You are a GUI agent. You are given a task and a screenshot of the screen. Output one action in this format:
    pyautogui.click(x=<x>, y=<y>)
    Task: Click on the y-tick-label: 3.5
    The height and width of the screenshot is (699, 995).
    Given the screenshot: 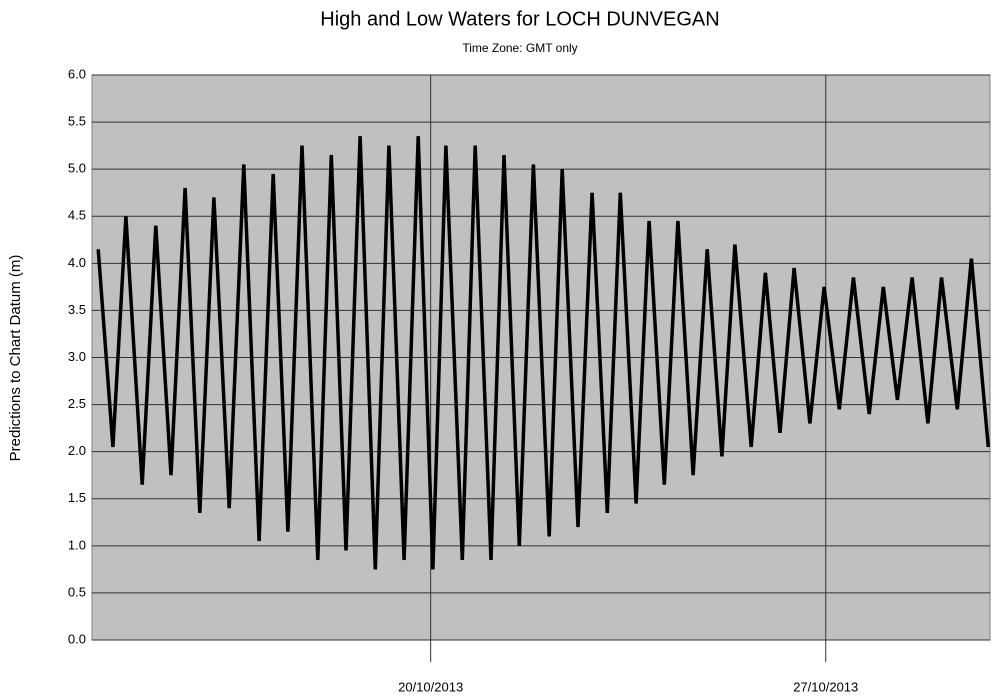 What is the action you would take?
    pyautogui.click(x=77, y=309)
    